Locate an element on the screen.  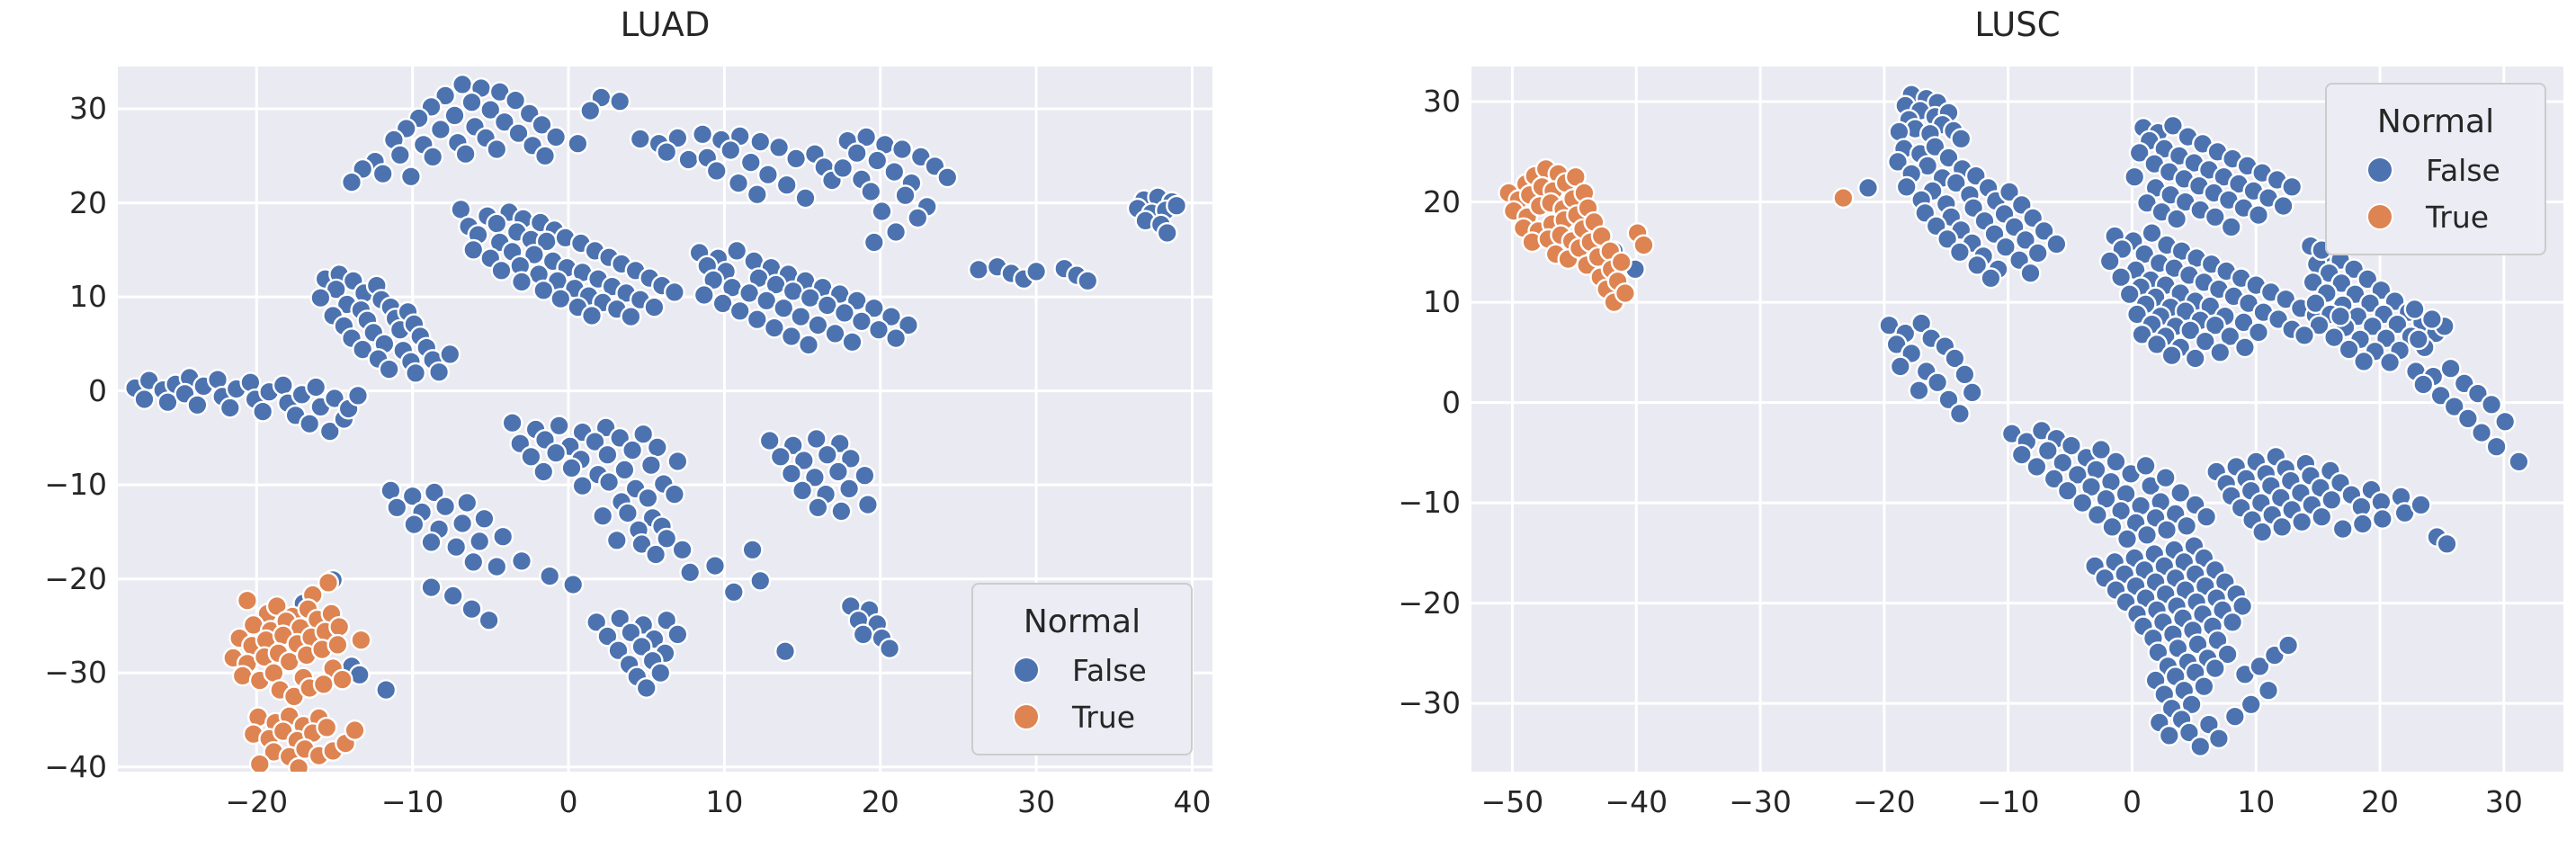
x-tick-label: −40 is located at coordinates (1636, 801).